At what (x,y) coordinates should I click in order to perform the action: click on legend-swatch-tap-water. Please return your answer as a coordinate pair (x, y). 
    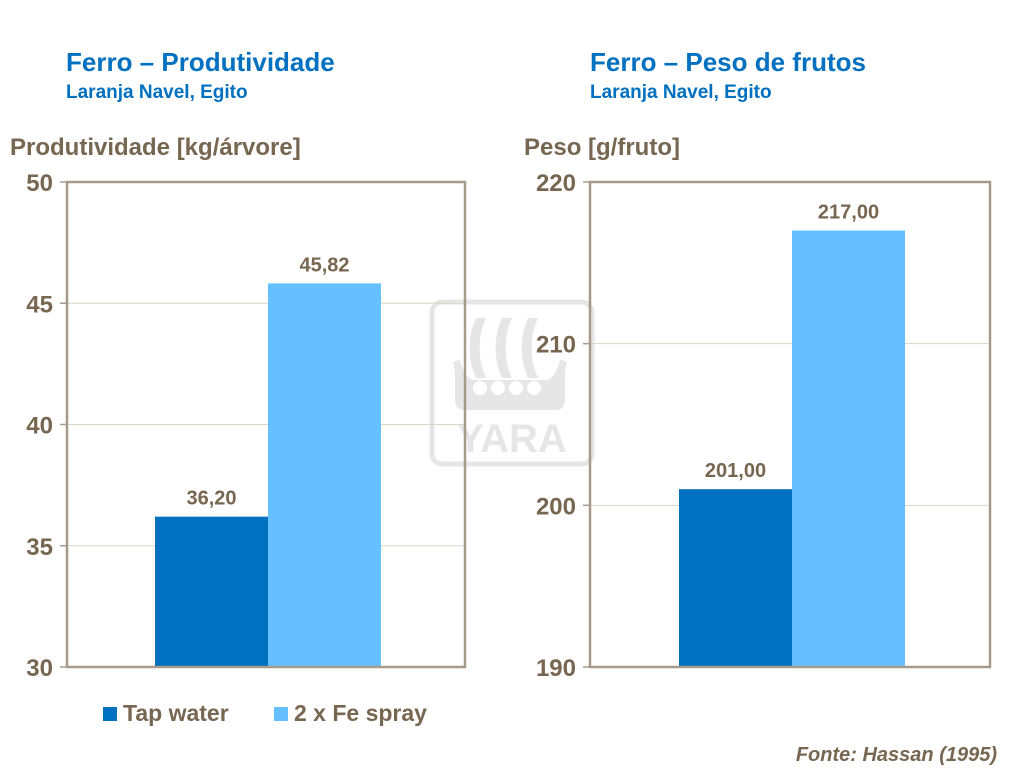
    Looking at the image, I should click on (110, 714).